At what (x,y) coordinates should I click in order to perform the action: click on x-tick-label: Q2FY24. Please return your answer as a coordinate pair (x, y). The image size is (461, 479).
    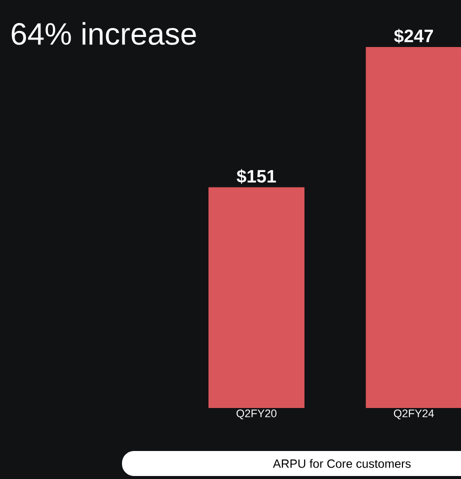
    Looking at the image, I should click on (414, 415).